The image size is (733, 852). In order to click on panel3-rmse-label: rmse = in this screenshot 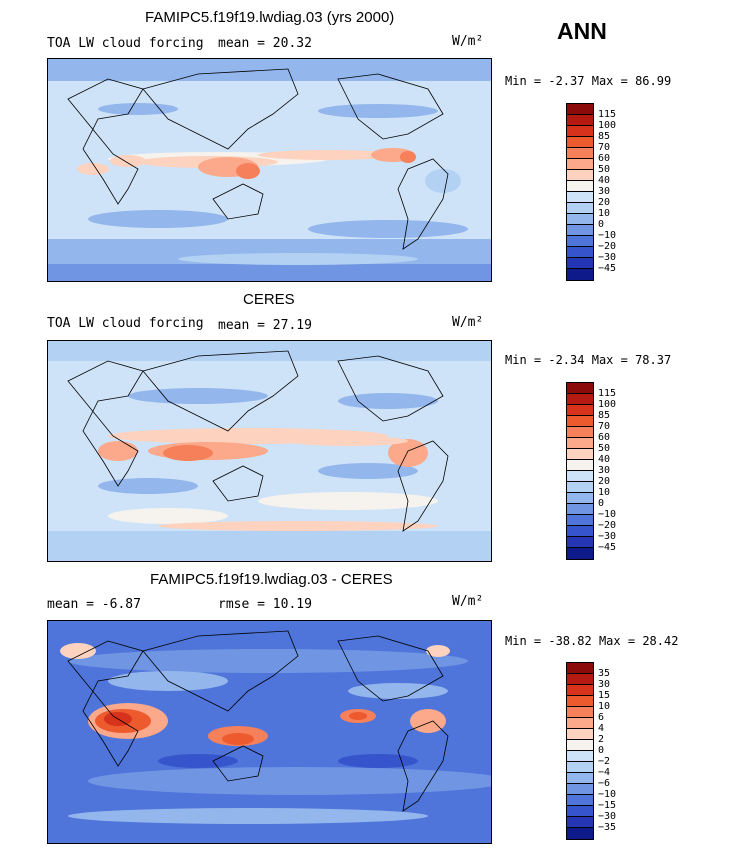, I will do `click(241, 604)`.